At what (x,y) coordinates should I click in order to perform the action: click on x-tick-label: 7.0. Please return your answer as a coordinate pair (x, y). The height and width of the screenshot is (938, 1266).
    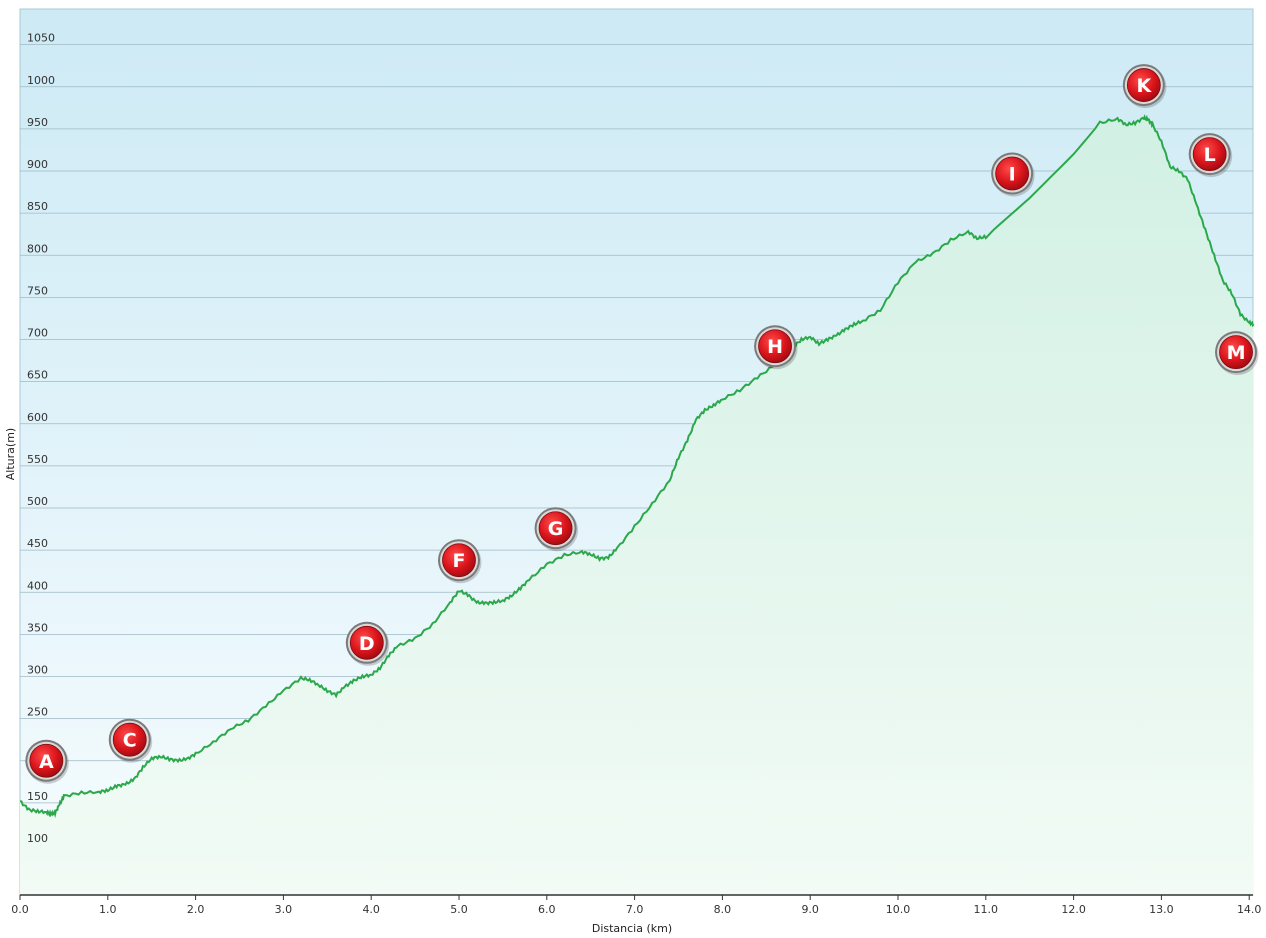
    Looking at the image, I should click on (635, 909).